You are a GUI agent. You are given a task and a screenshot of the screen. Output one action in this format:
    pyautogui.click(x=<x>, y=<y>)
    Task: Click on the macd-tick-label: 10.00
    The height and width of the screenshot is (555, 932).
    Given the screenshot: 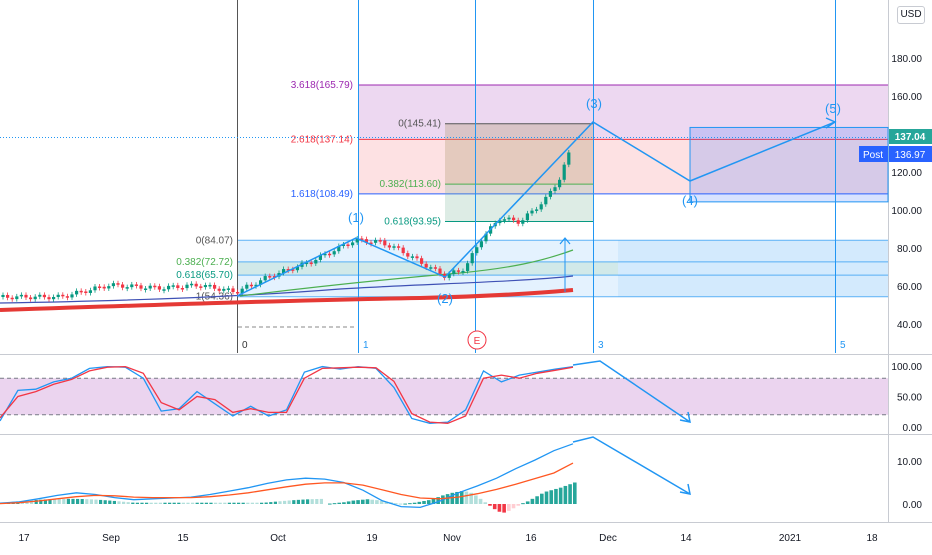 What is the action you would take?
    pyautogui.click(x=909, y=462)
    